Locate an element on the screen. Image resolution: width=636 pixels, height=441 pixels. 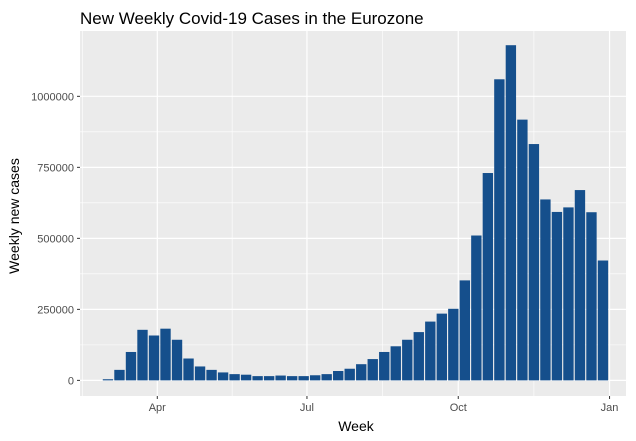
x-tick-label: Jan is located at coordinates (610, 408).